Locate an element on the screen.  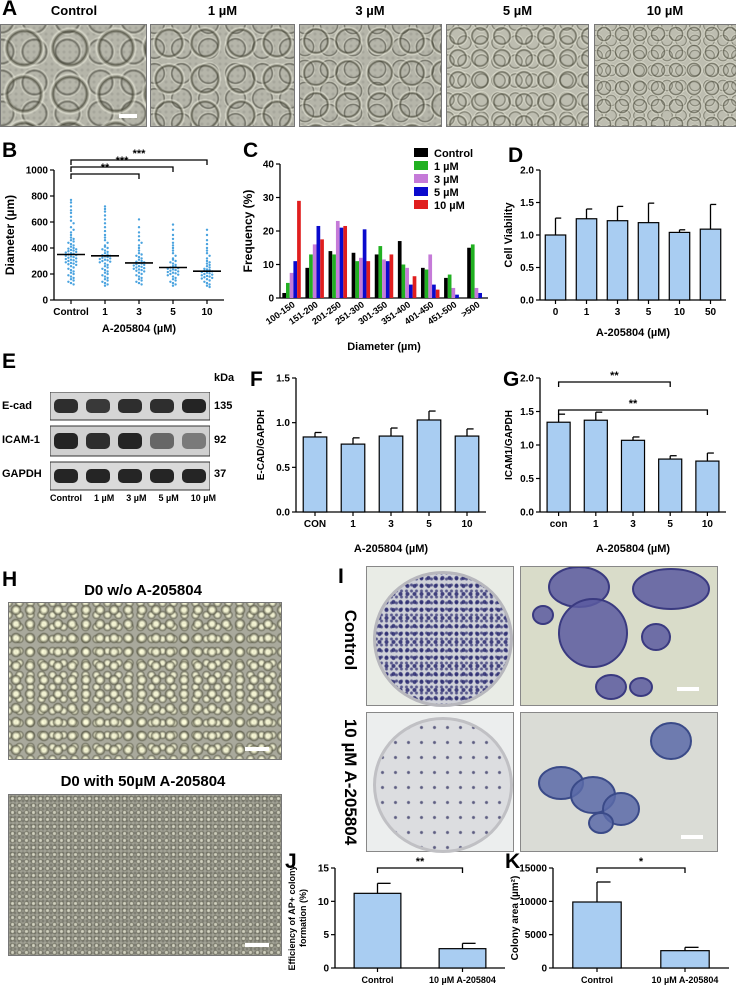
x-tick-label: Control is located at coordinates (597, 980).